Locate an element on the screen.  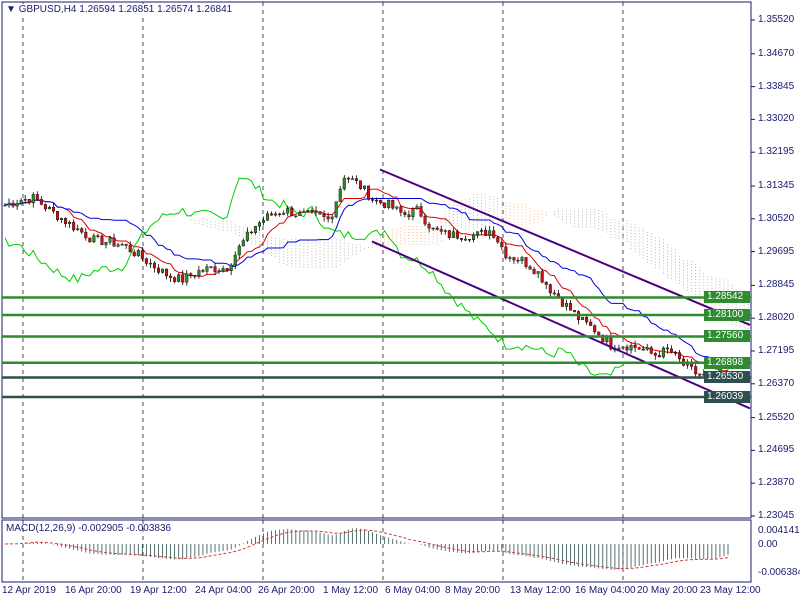
channel-lower-line is located at coordinates (561, 325).